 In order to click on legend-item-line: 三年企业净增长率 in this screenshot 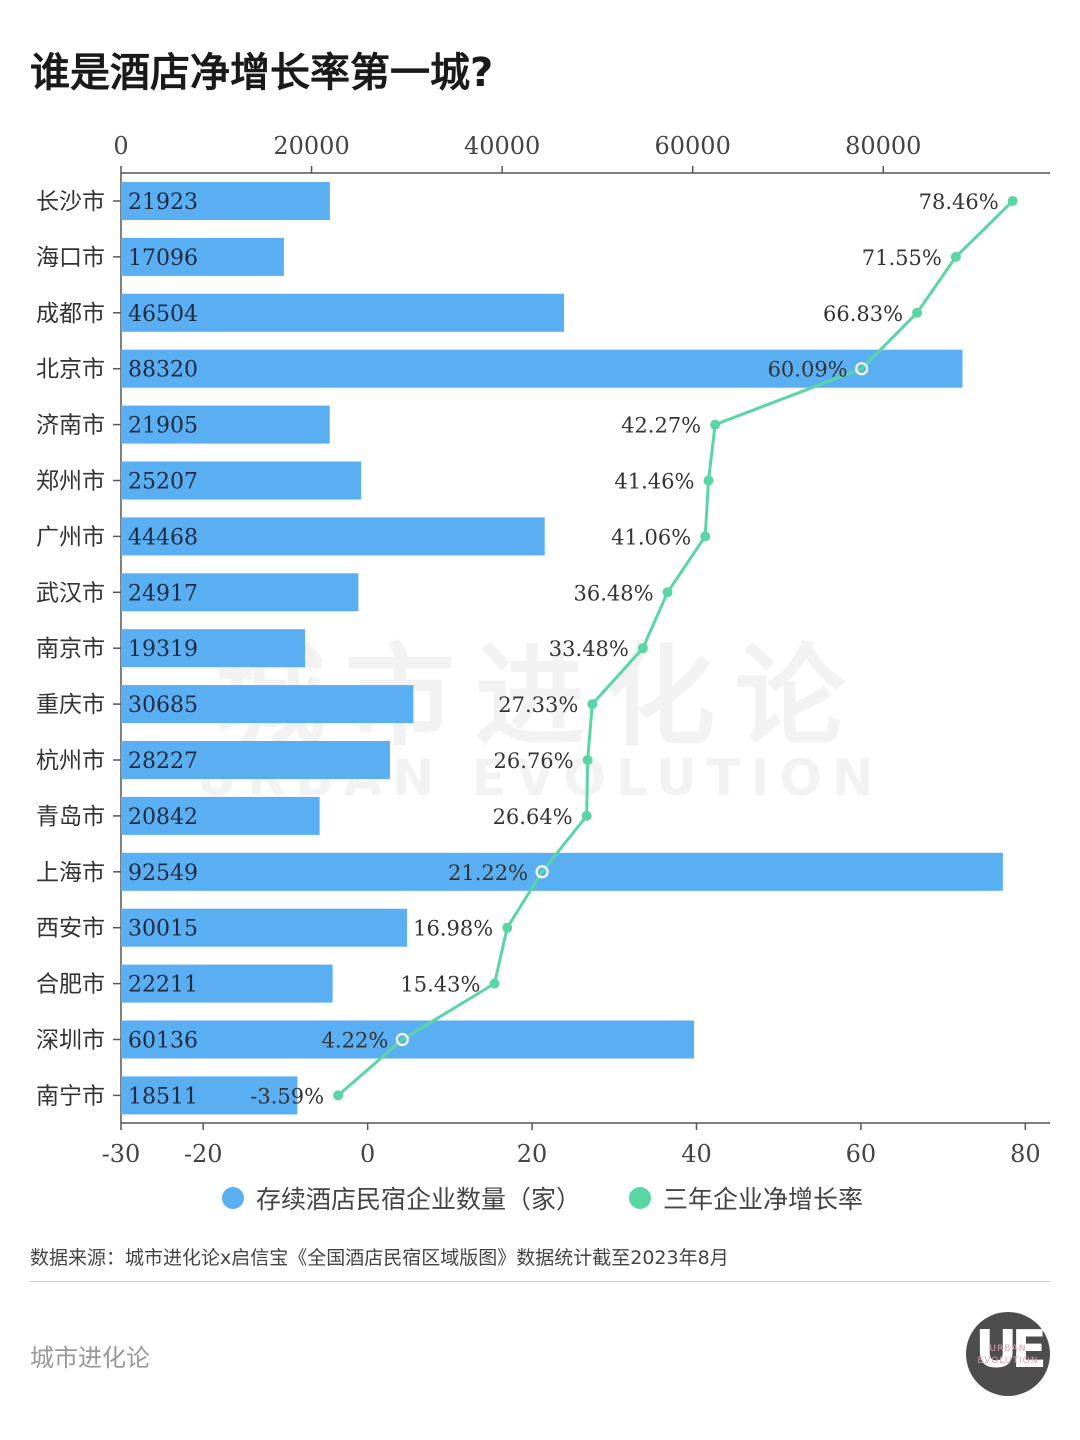, I will do `click(746, 1198)`.